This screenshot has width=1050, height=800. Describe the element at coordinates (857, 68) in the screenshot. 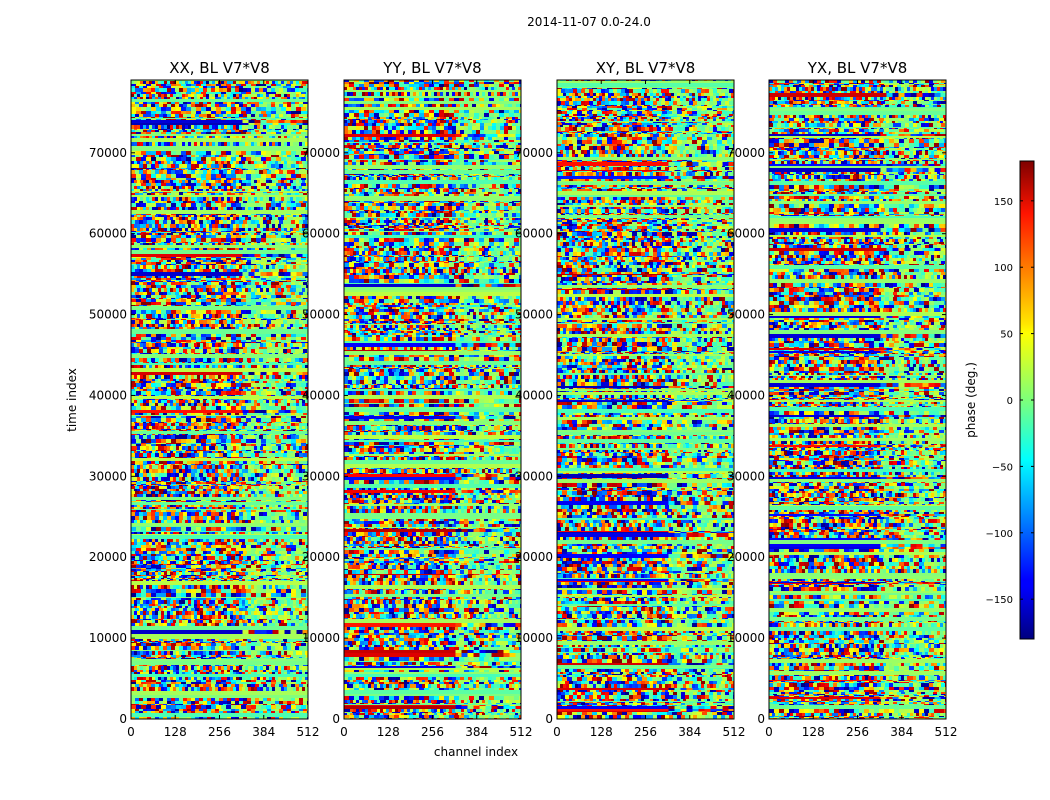

I see `panel-title: YX, BL V7*V8` at that location.